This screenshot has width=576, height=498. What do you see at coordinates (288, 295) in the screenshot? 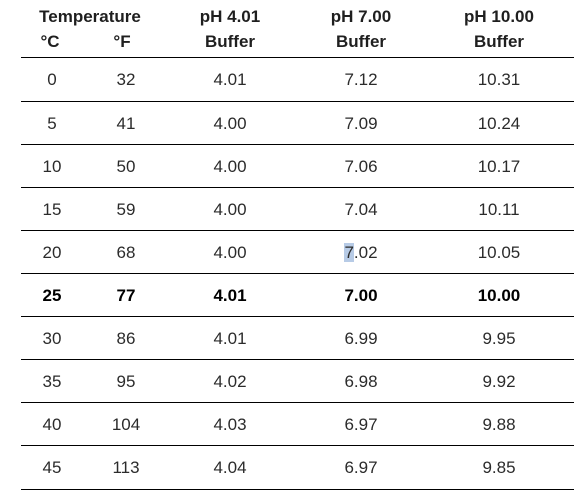
I see `table-row-reference: 25 77 4.01 7.00 10.00` at bounding box center [288, 295].